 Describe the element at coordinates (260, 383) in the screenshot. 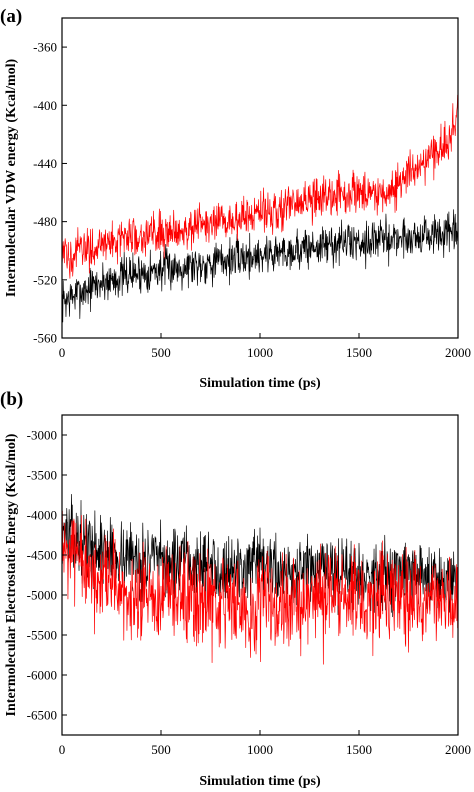

I see `panel-a-x-axis-title: Simulation time (ps)` at that location.